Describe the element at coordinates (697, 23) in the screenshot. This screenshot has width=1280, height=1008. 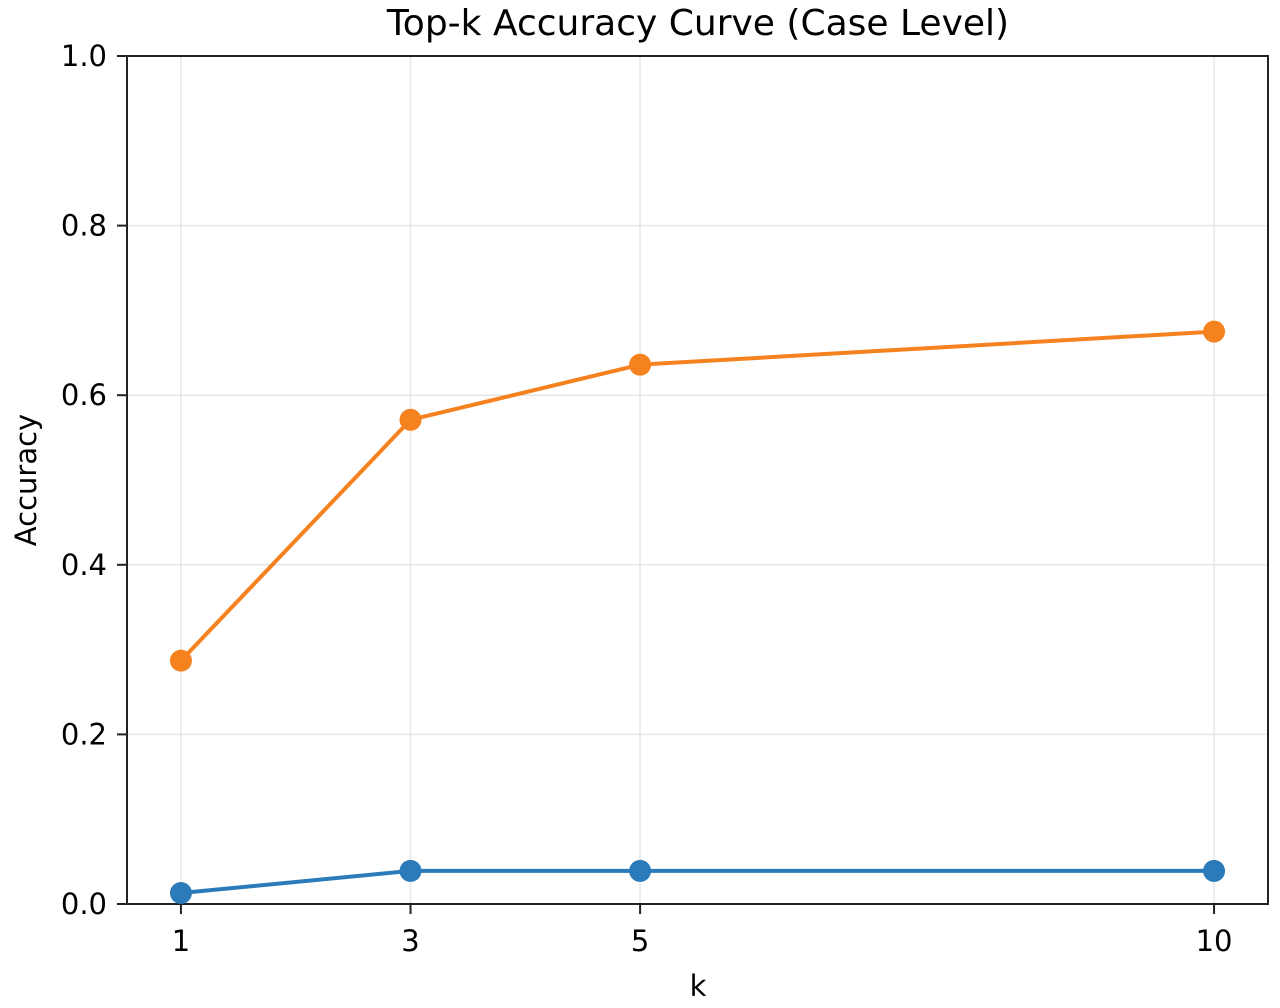
I see `chart-title: Top-k Accuracy Curve (Case Level)` at that location.